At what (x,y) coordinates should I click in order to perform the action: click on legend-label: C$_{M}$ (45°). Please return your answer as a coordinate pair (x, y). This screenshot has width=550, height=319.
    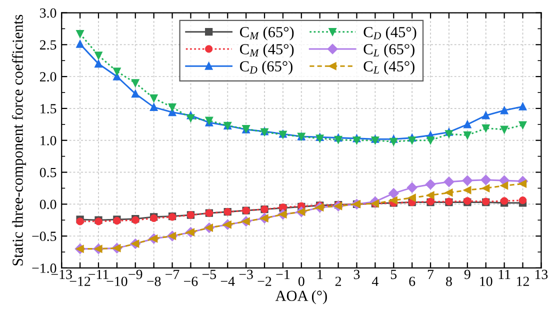
    Looking at the image, I should click on (267, 51).